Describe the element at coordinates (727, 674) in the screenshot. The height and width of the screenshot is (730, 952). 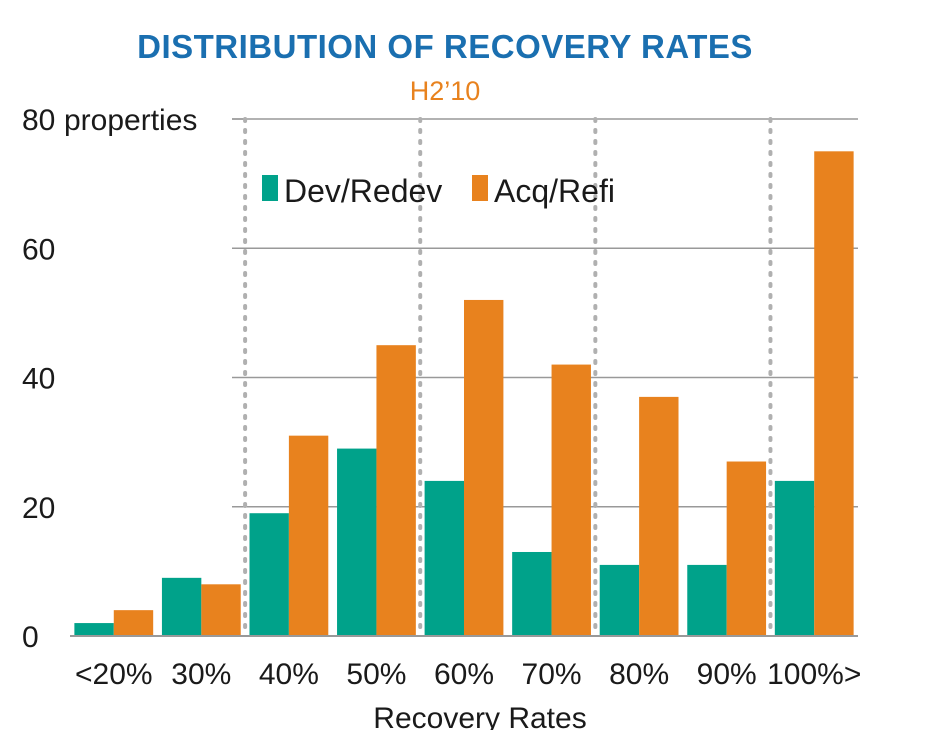
I see `x-tick-label: 90%` at that location.